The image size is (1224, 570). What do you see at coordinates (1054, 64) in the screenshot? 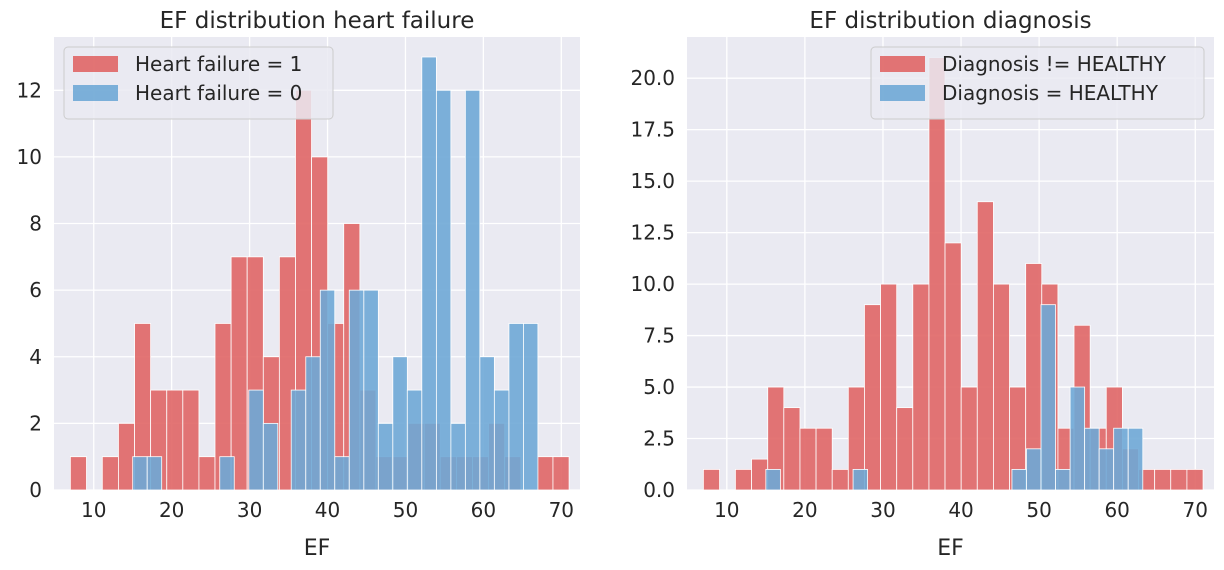
I see `legend-label: Diagnosis != HEALTHY` at bounding box center [1054, 64].